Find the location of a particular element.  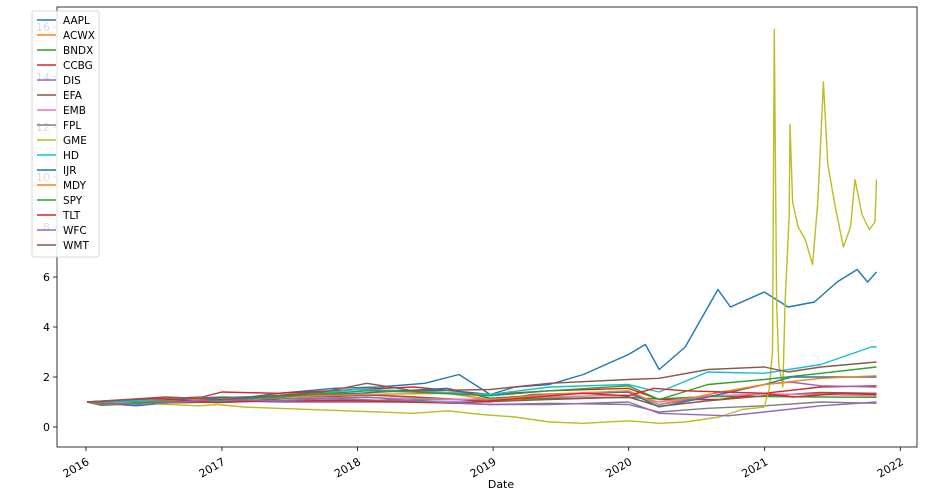

legend-box is located at coordinates (65, 134).